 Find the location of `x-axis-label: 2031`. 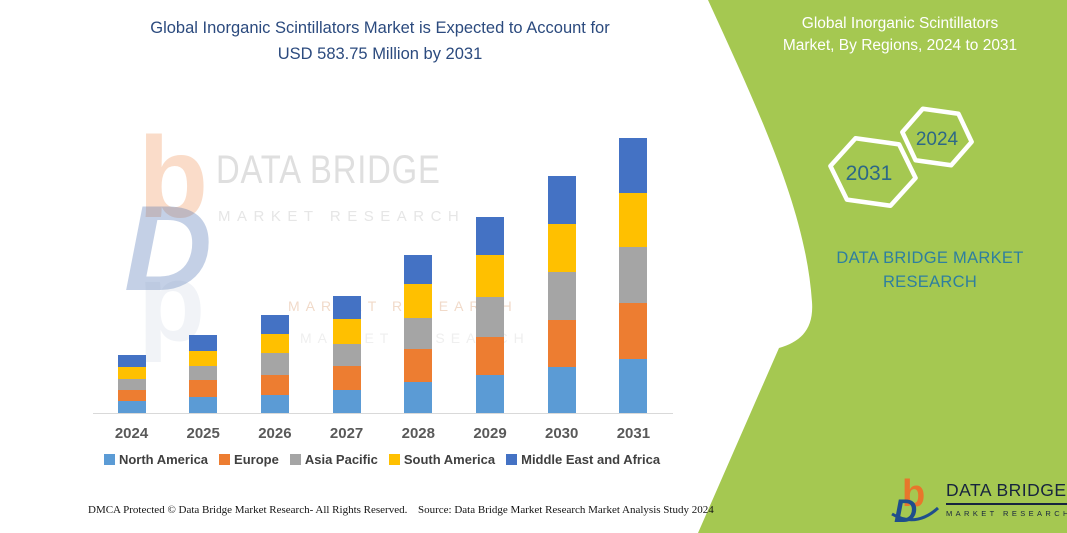

x-axis-label: 2031 is located at coordinates (633, 433).